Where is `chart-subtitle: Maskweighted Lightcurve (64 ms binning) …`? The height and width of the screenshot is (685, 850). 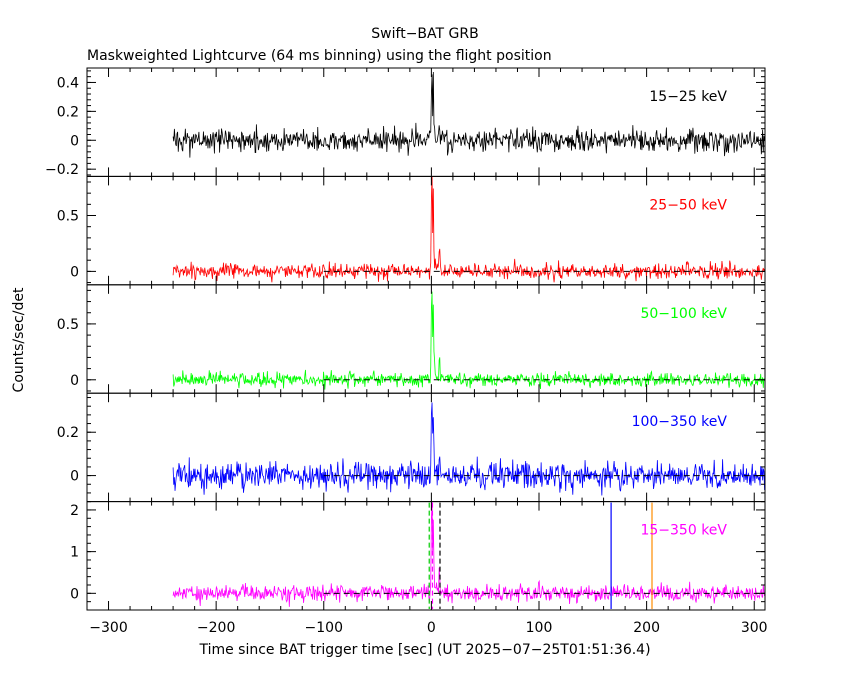
chart-subtitle: Maskweighted Lightcurve (64 ms binning) … is located at coordinates (319, 56).